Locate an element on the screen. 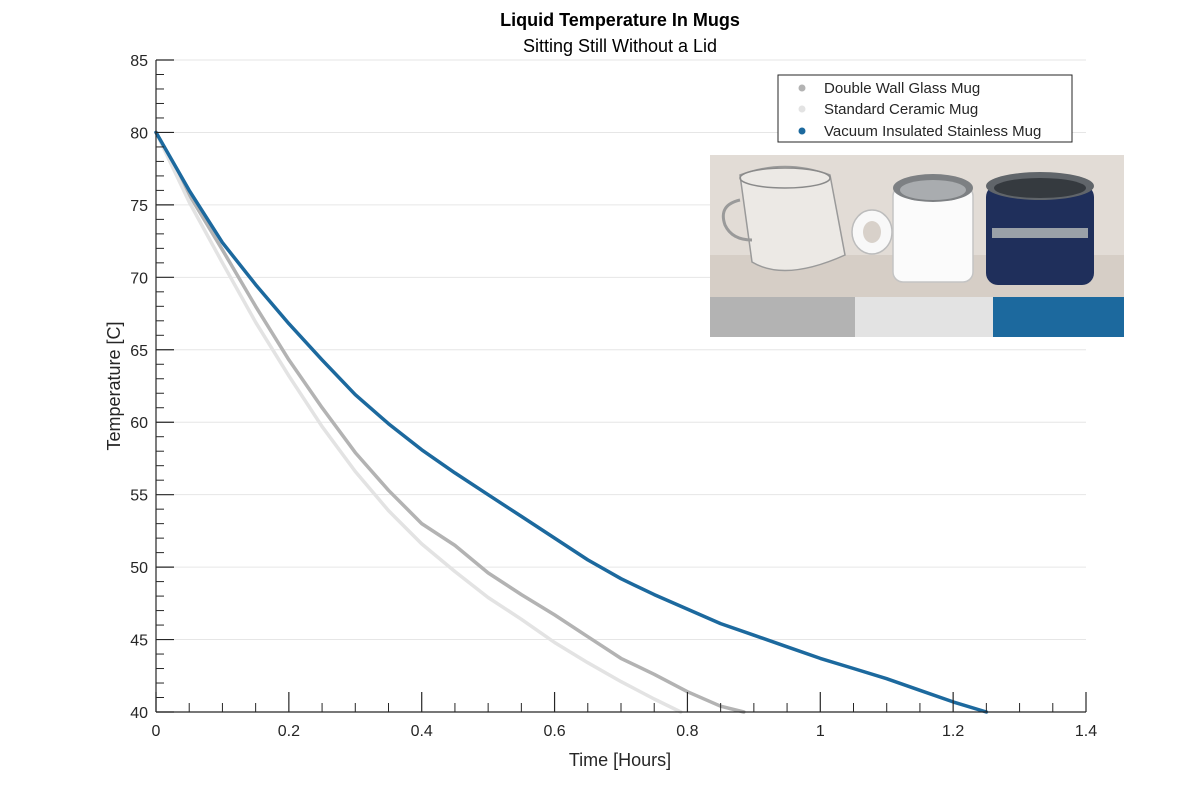  legend-item-label: Standard Ceramic Mug is located at coordinates (901, 109).